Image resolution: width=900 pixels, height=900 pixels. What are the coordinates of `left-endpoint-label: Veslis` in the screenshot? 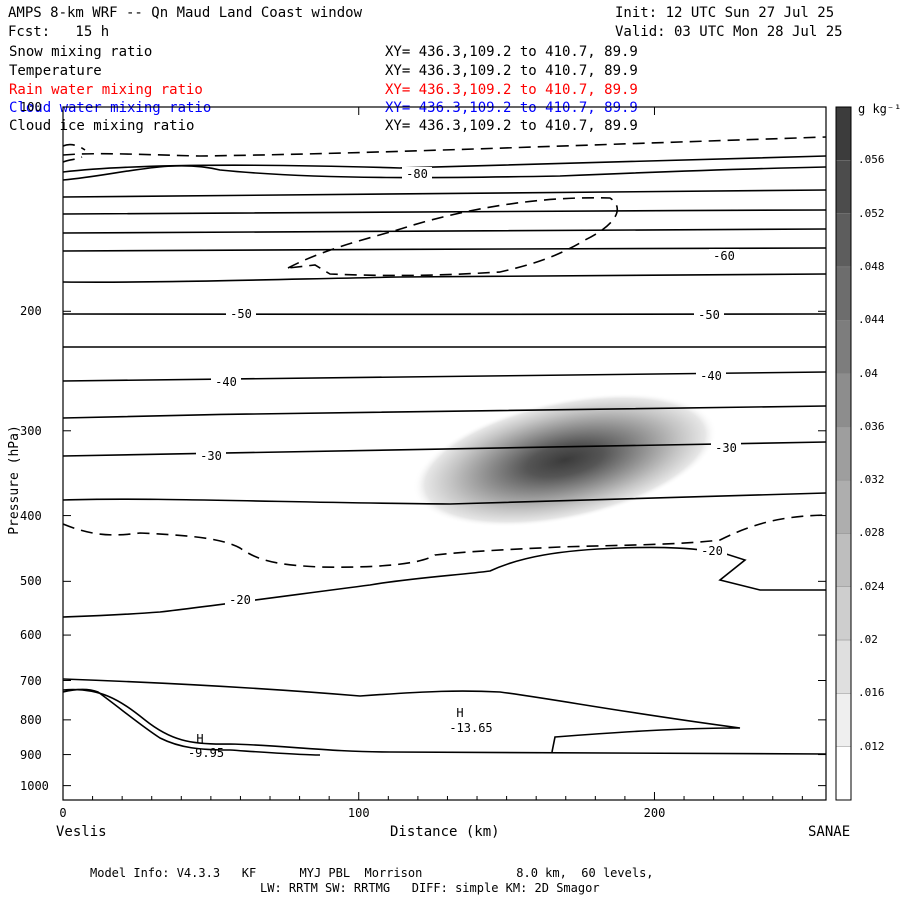 It's located at (81, 832).